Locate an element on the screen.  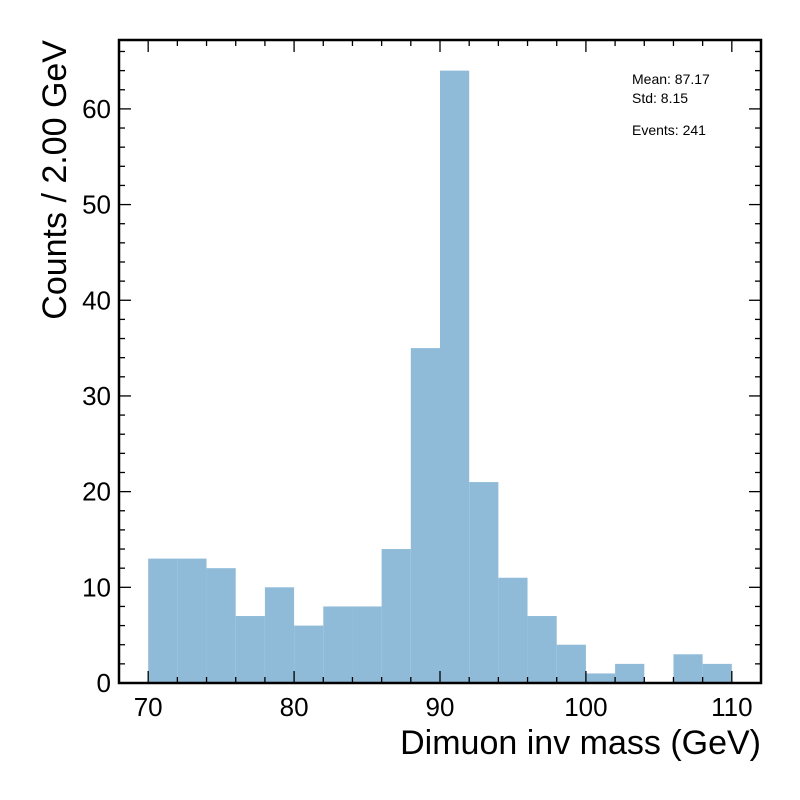
stat-mean: Mean: 87.17 is located at coordinates (671, 79).